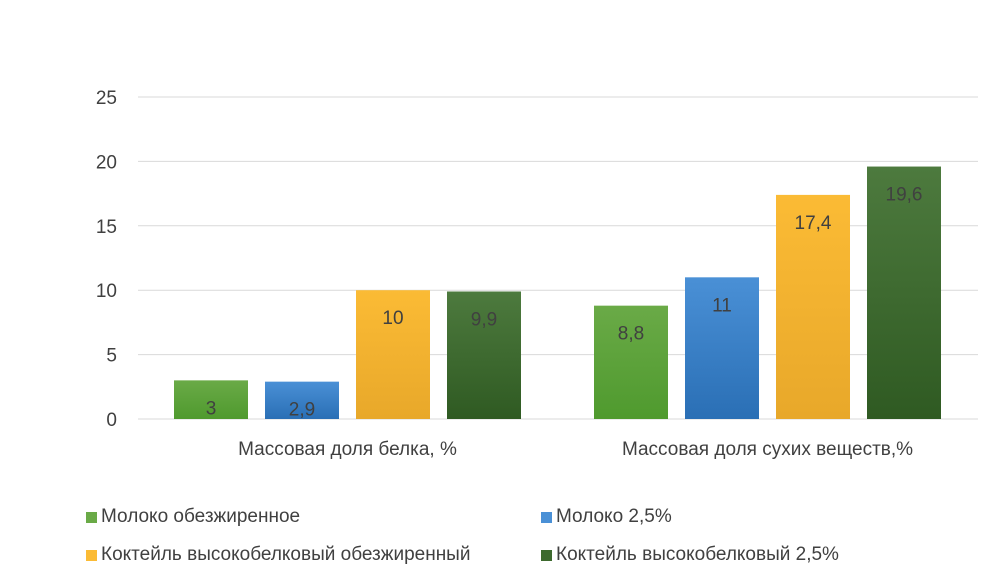  Describe the element at coordinates (111, 420) in the screenshot. I see `y-tick-label: 0` at that location.